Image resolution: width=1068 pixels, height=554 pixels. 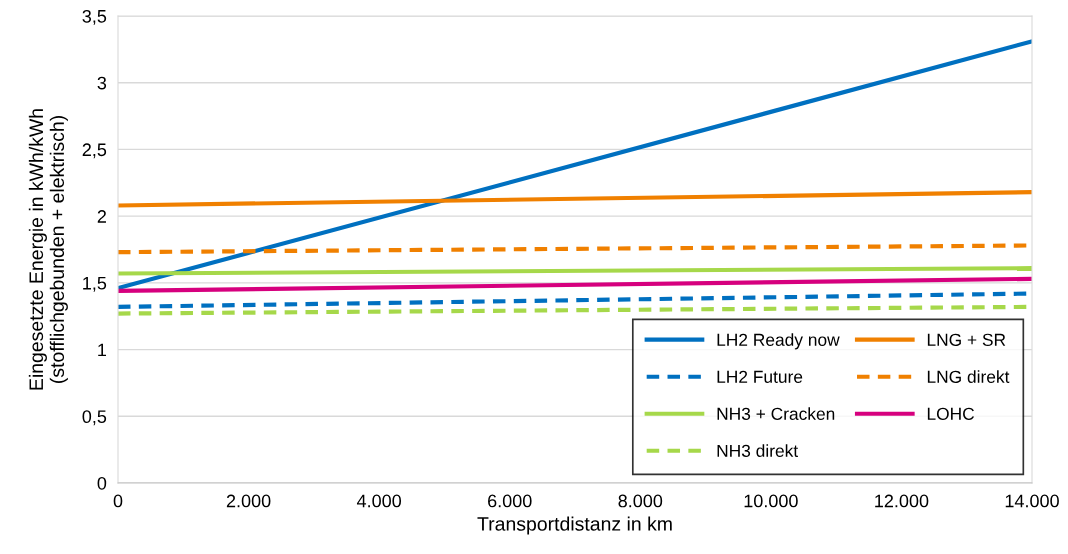 What do you see at coordinates (95, 284) in the screenshot?
I see `y-tick-label: 1,5` at bounding box center [95, 284].